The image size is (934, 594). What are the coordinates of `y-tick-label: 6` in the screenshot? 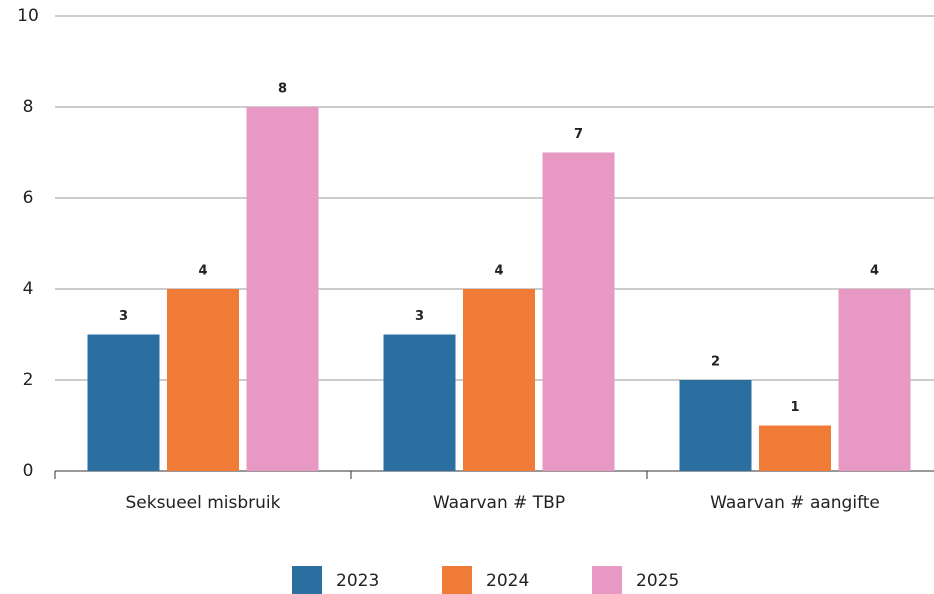 It's located at (28, 198).